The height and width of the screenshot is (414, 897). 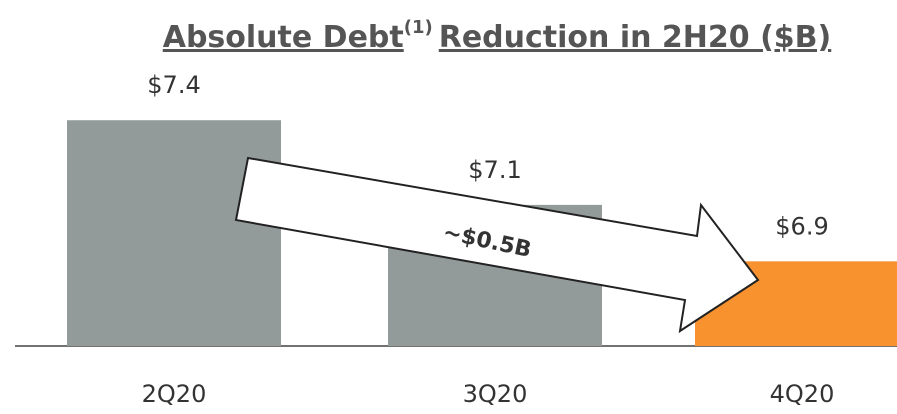 What do you see at coordinates (174, 394) in the screenshot?
I see `x-tick-label: 2Q20` at bounding box center [174, 394].